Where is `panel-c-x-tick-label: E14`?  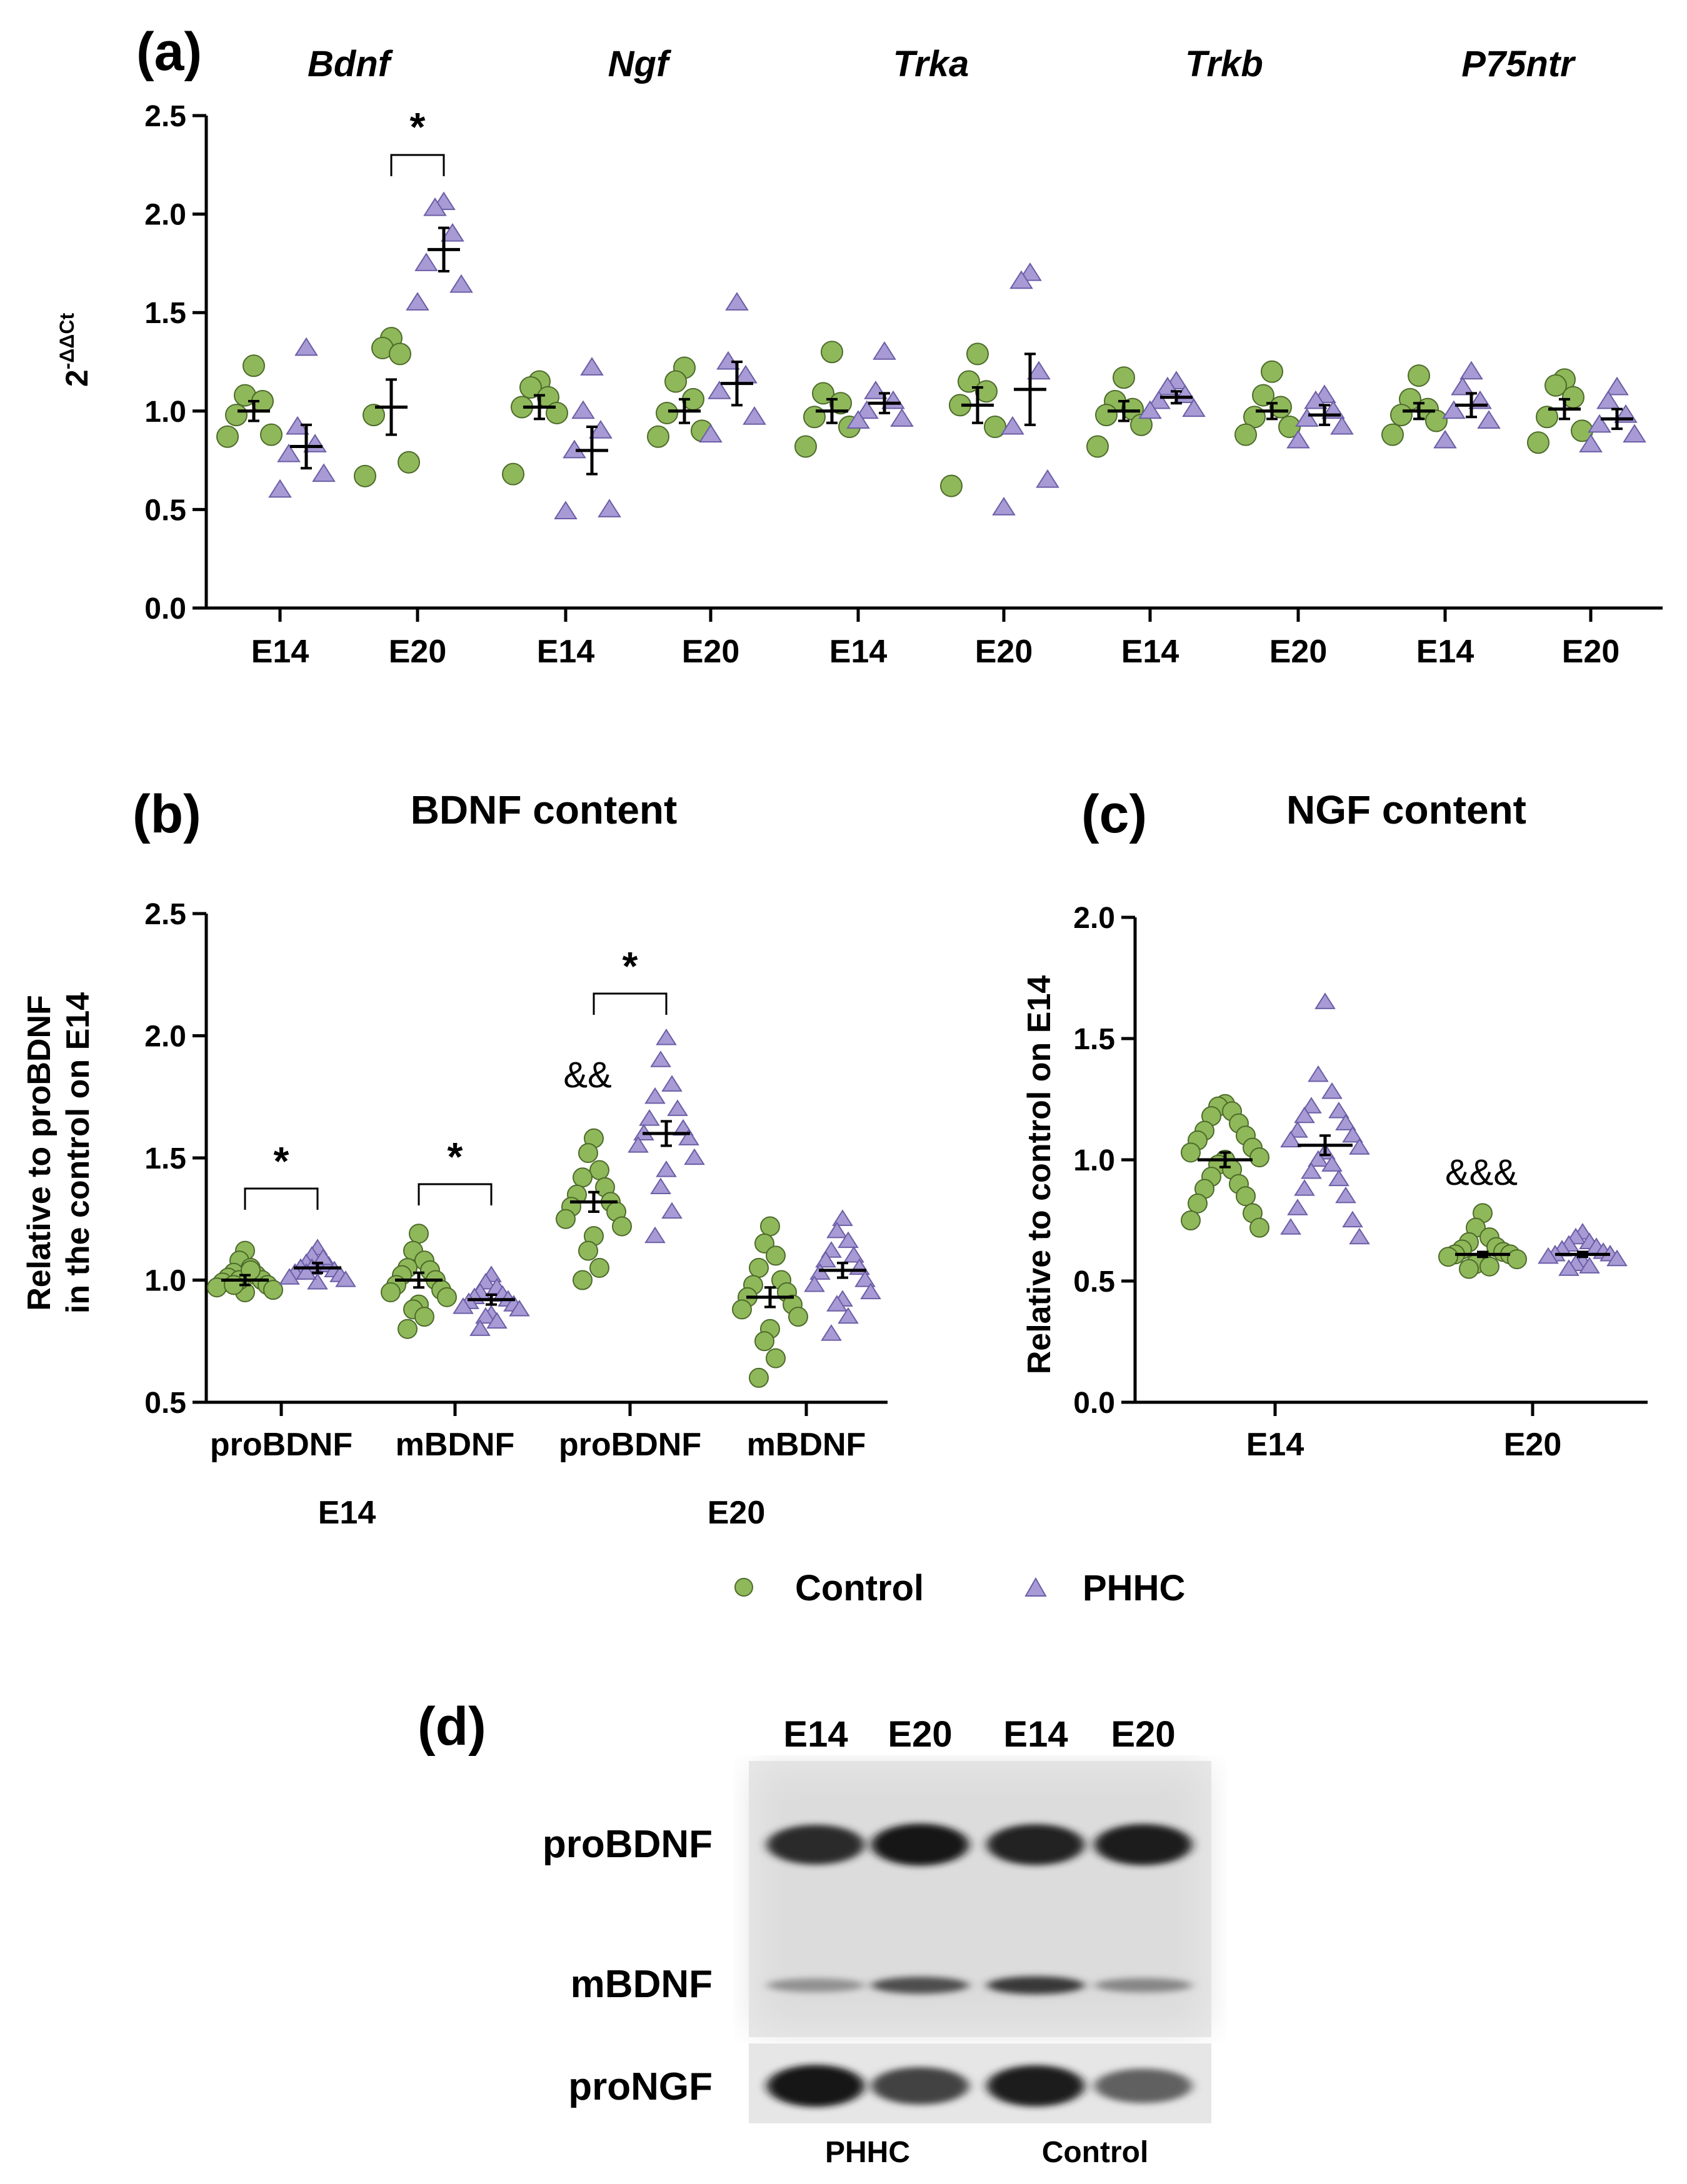
panel-c-x-tick-label: E14 is located at coordinates (1275, 1445).